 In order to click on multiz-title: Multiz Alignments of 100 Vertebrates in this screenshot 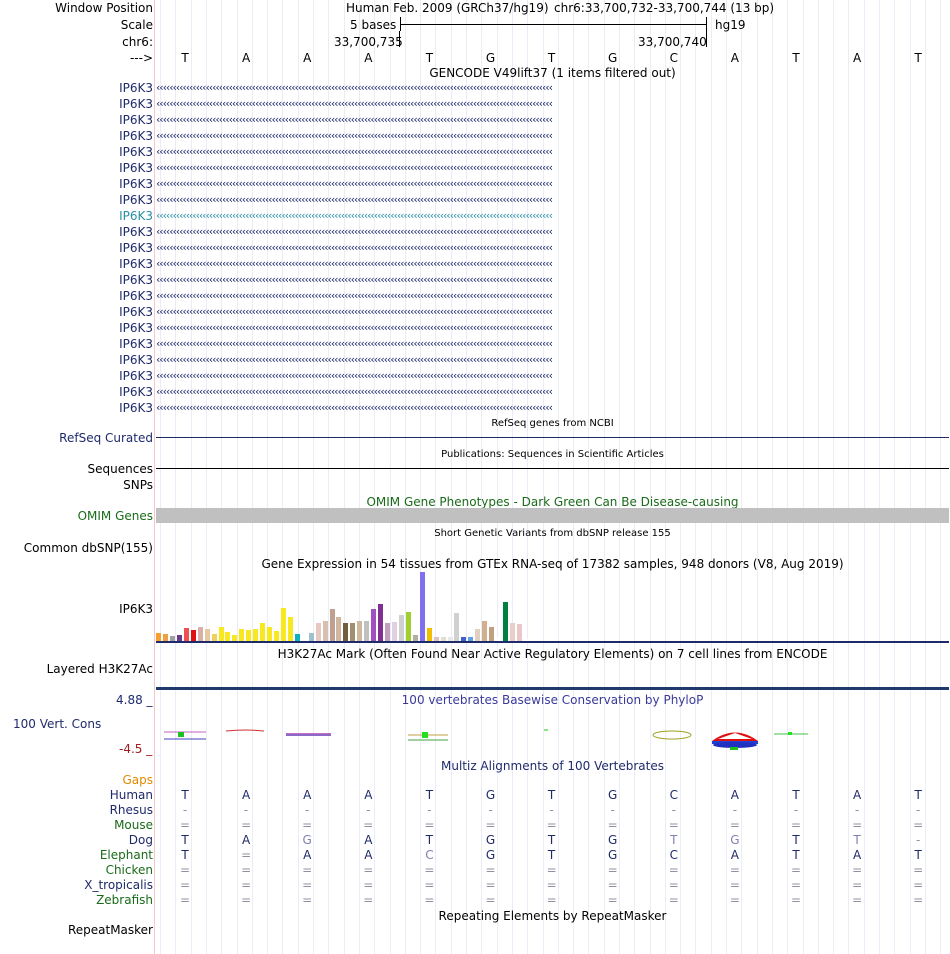, I will do `click(552, 766)`.